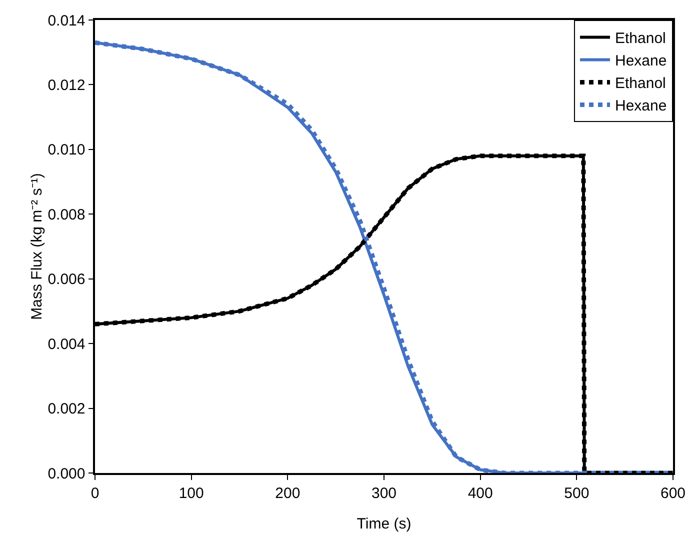  What do you see at coordinates (67, 344) in the screenshot?
I see `y-tick-label: 0.004` at bounding box center [67, 344].